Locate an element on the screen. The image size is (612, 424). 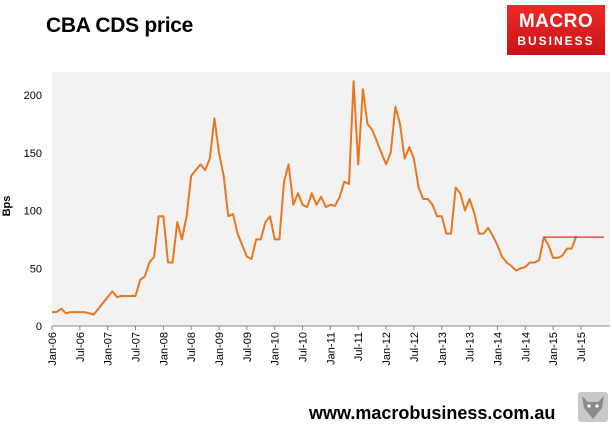
x-tick-label: Jan-10 is located at coordinates (276, 349).